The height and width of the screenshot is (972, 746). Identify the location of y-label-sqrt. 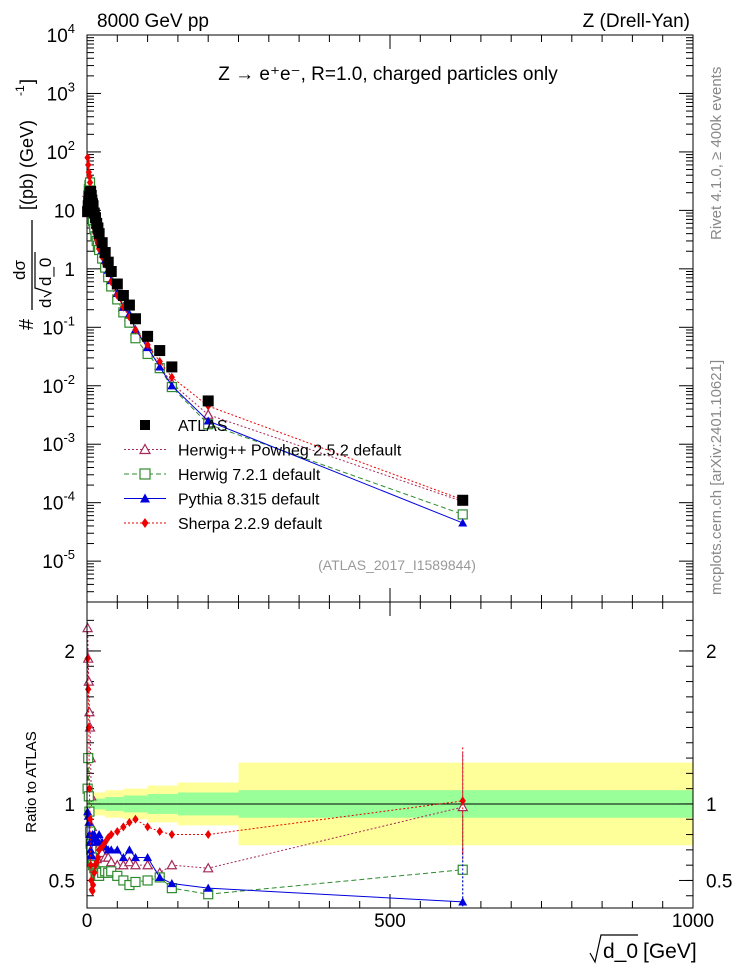
(43, 275).